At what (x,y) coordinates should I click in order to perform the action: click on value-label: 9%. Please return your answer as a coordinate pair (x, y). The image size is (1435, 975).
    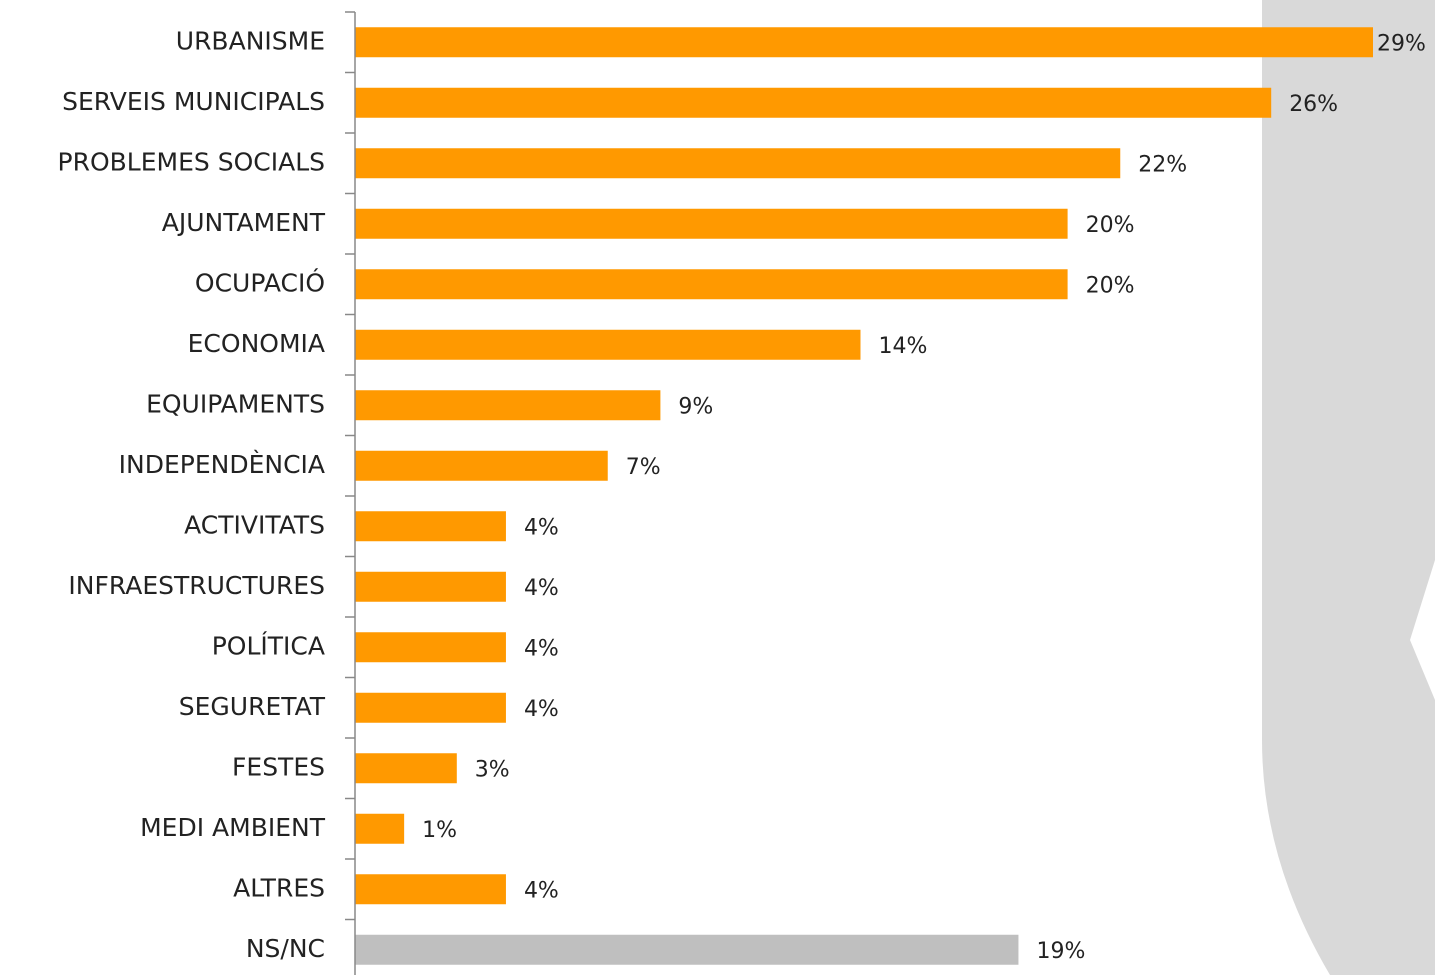
    Looking at the image, I should click on (695, 406).